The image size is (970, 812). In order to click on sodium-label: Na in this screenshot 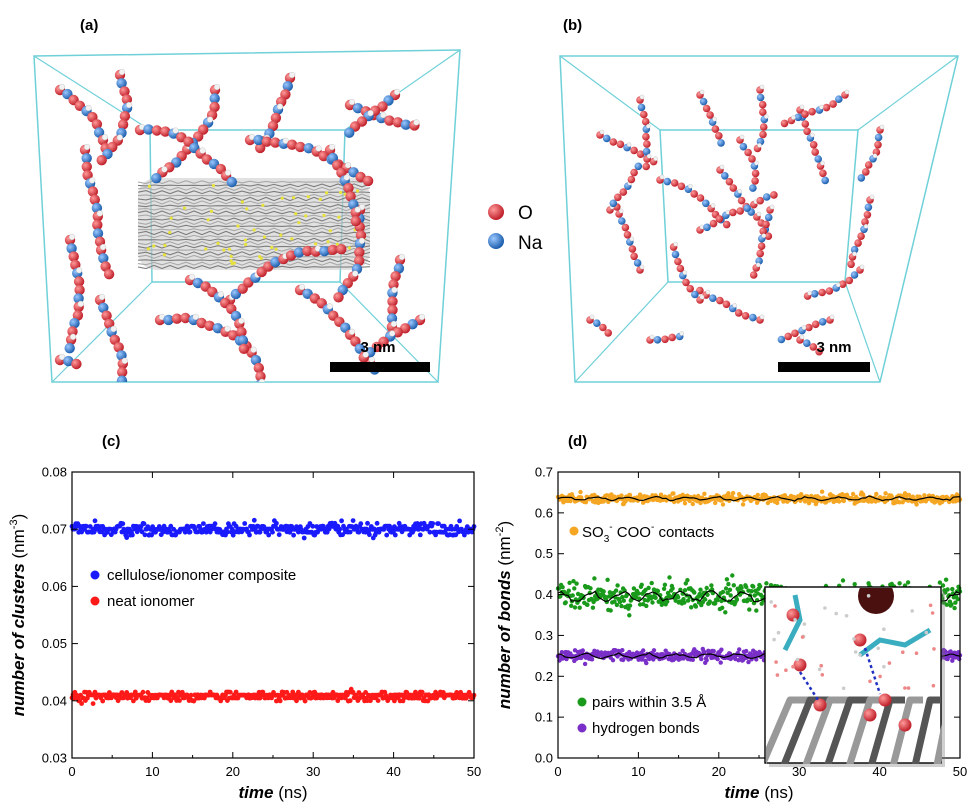, I will do `click(530, 243)`.